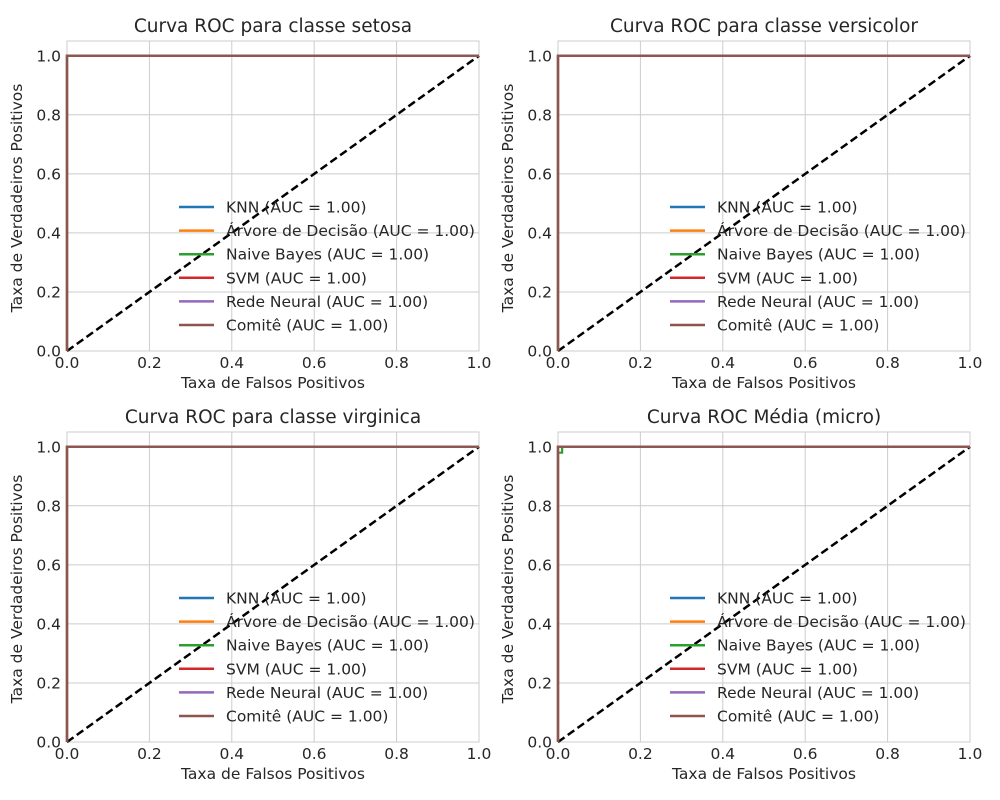  I want to click on chart-title: Curva ROC para classe versicolor, so click(764, 26).